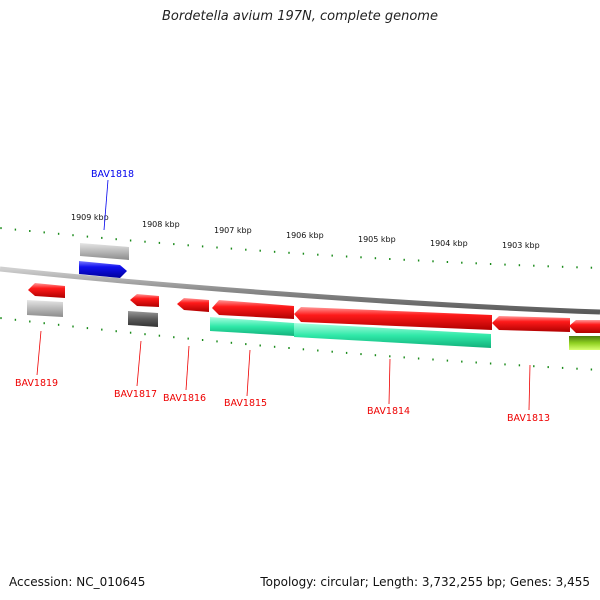 Image resolution: width=600 pixels, height=600 pixels. Describe the element at coordinates (253, 309) in the screenshot. I see `gene-arrow-bav1815` at that location.